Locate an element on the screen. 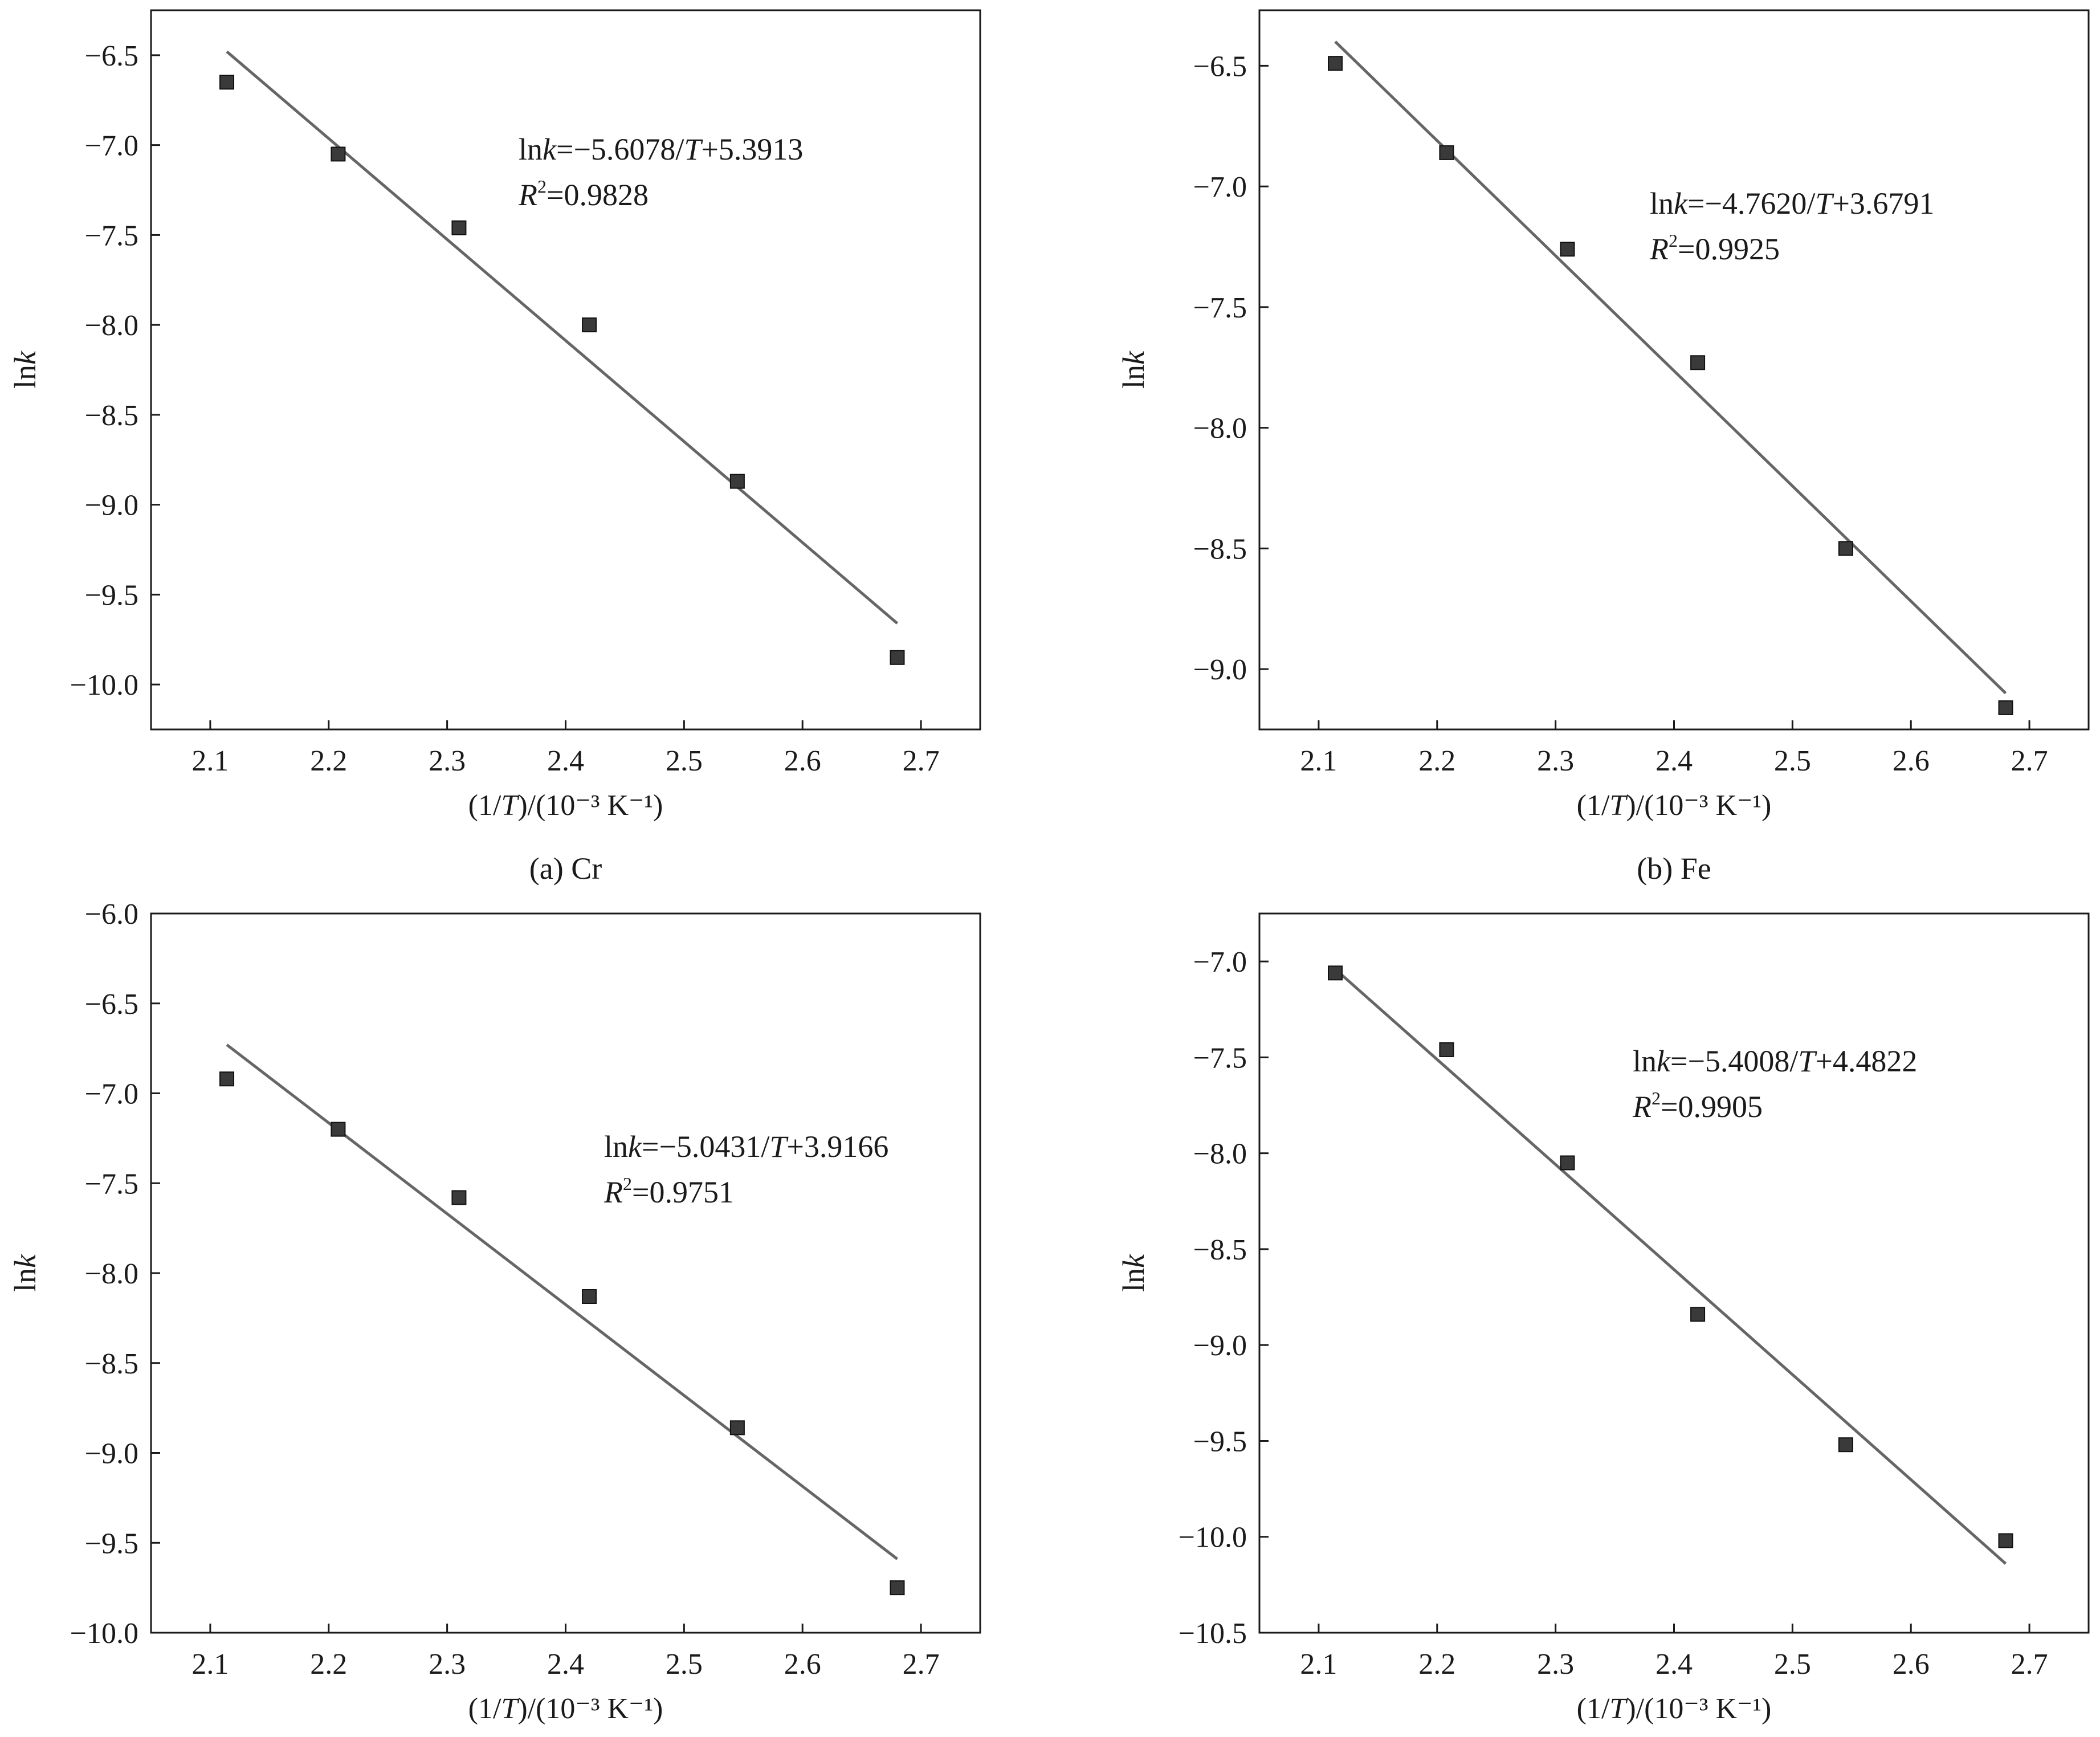  fit-equation: lnk=−5.6078/T+5.3913 is located at coordinates (661, 149).